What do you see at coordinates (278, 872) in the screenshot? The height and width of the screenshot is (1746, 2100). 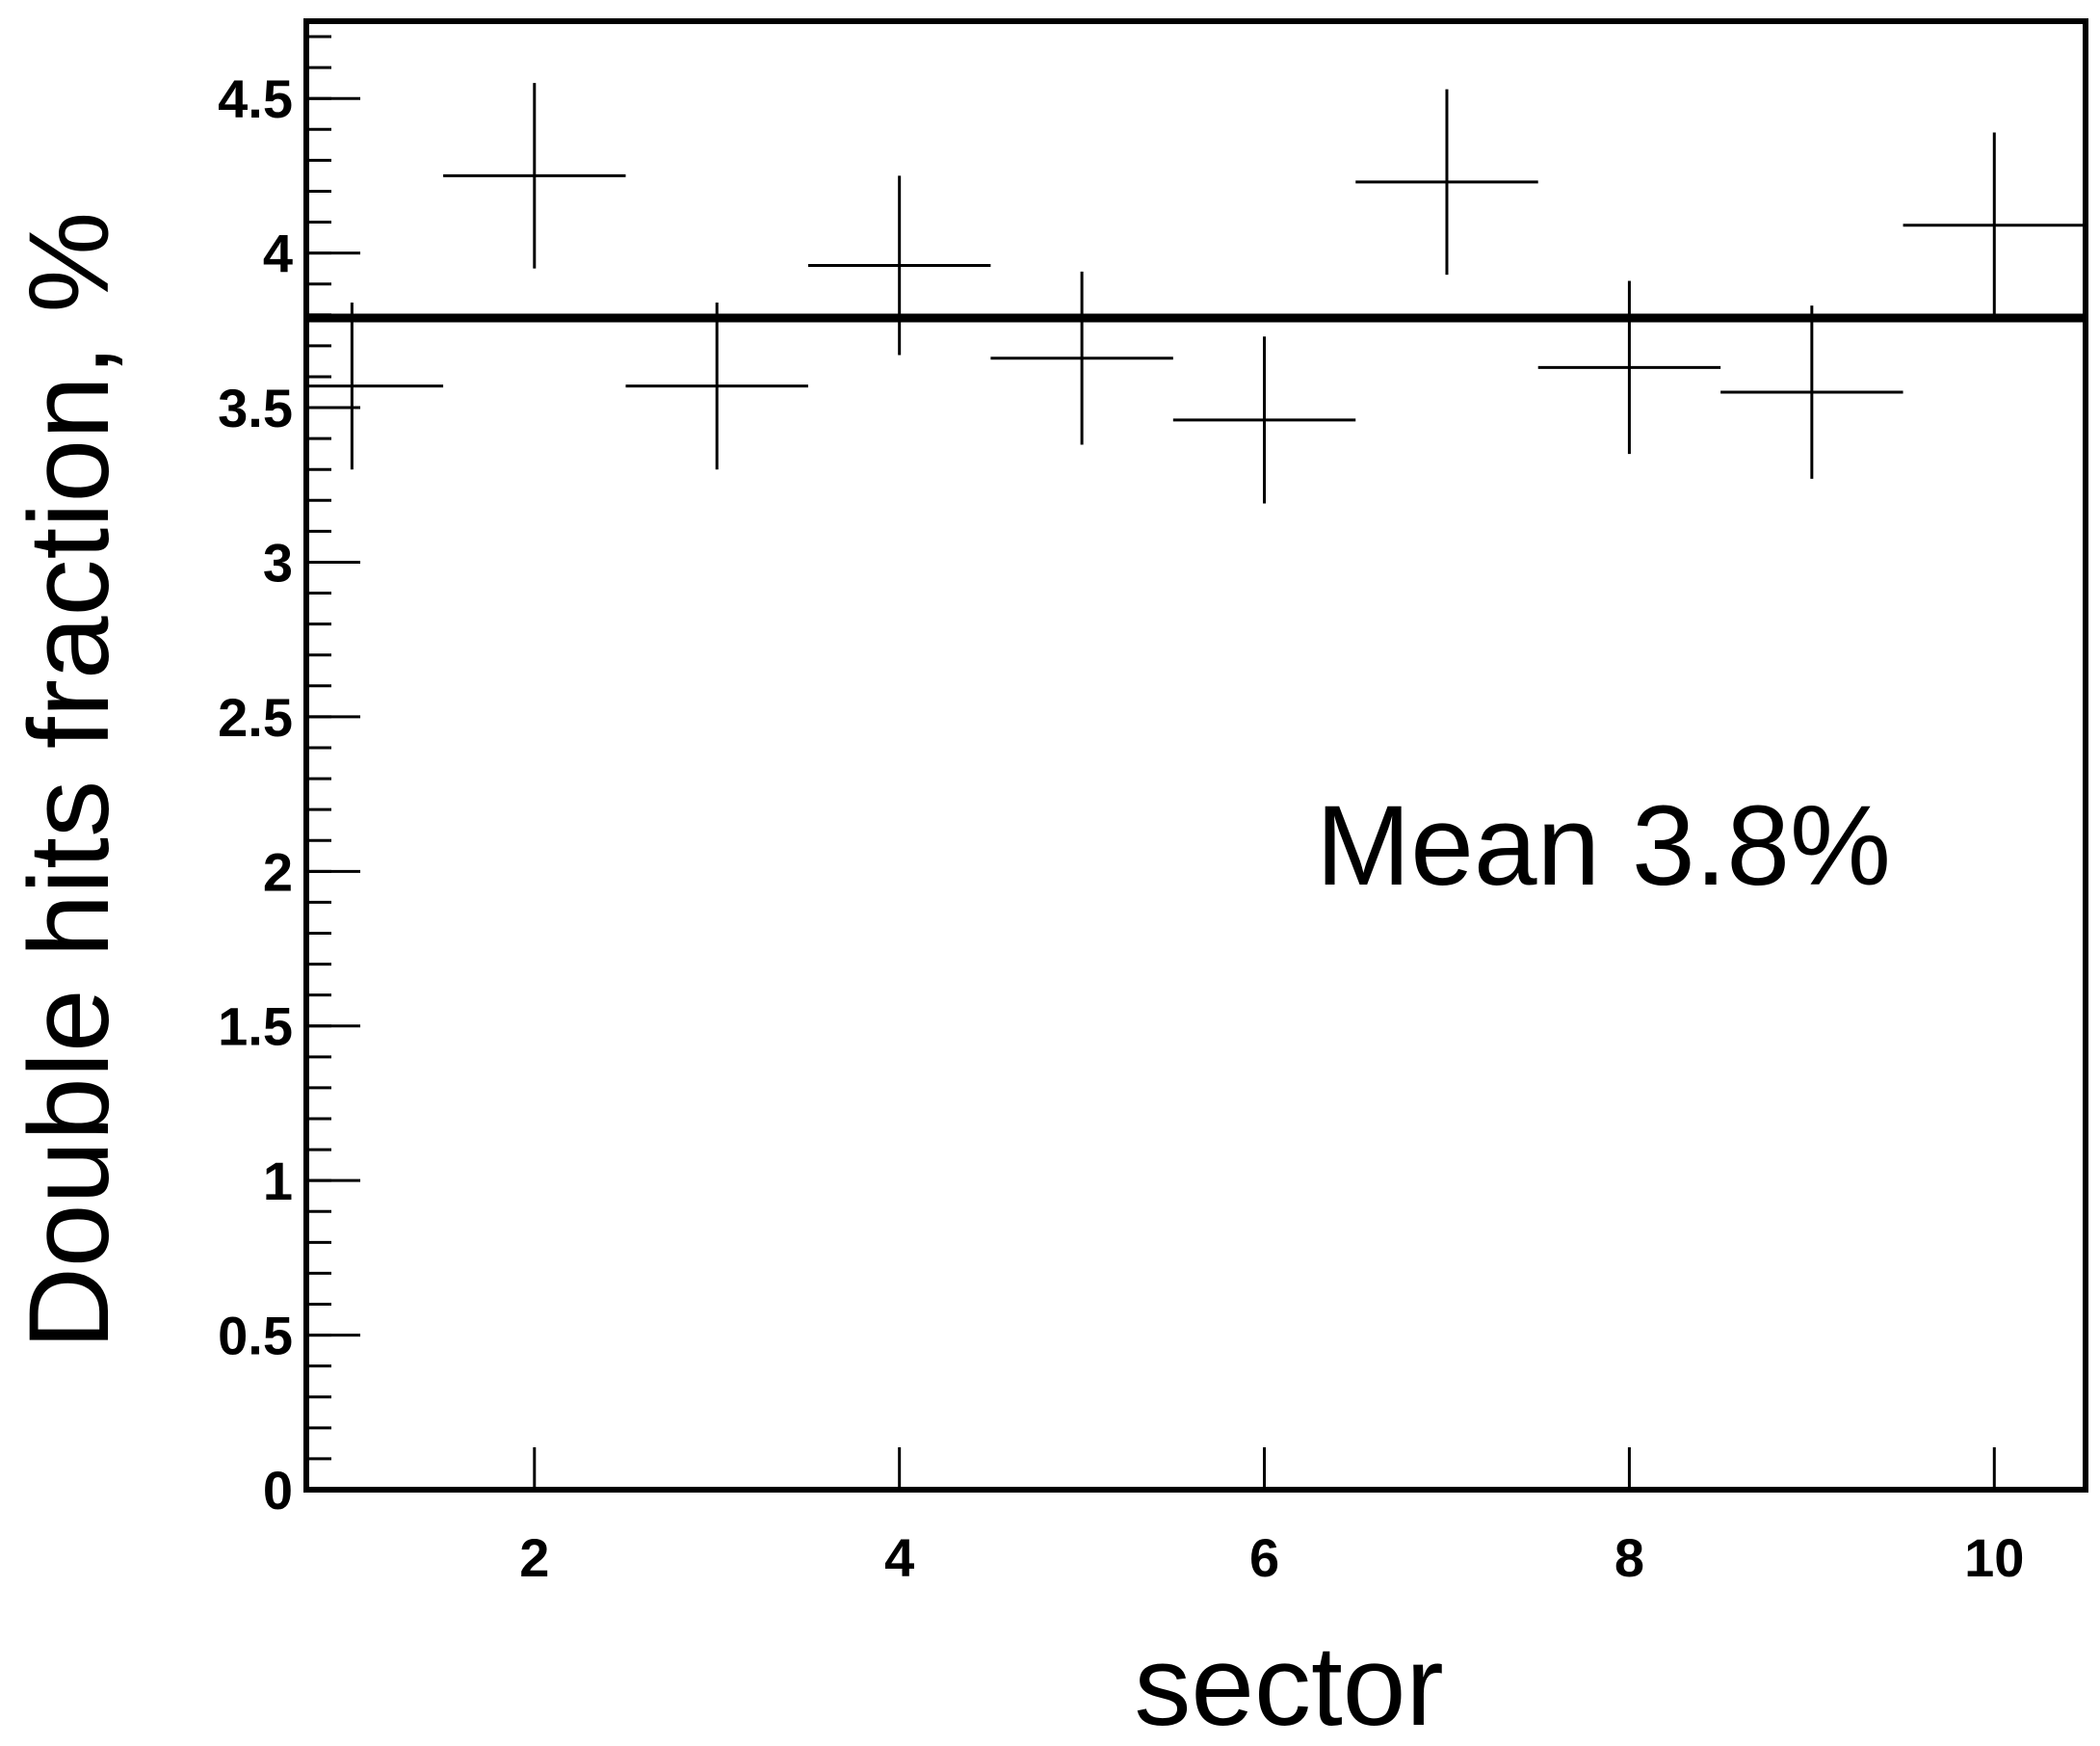 I see `y-tick-label: 2` at bounding box center [278, 872].